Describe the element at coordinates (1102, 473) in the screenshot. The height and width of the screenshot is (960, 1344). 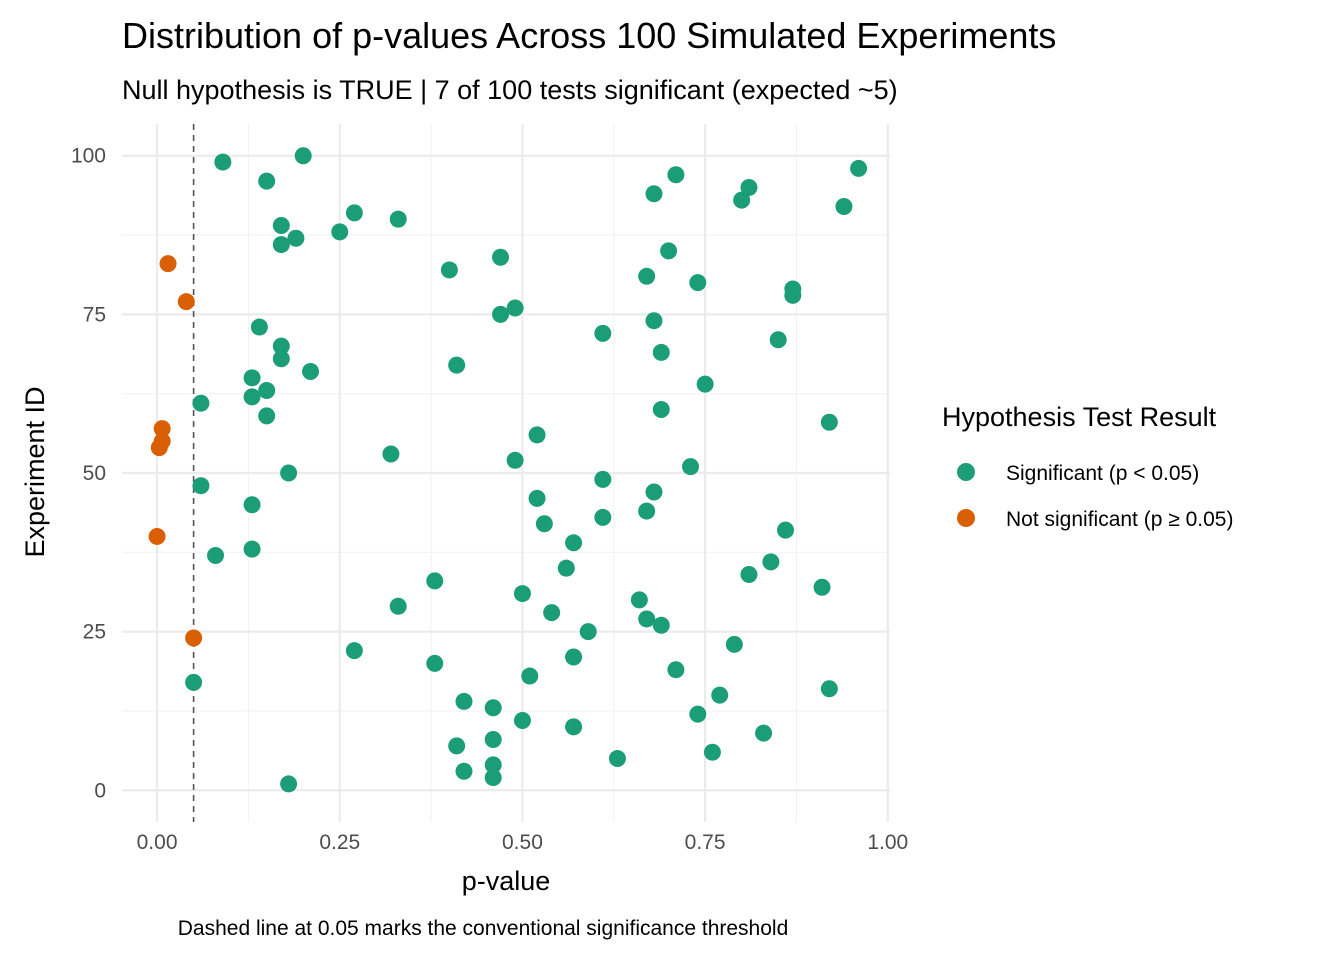
I see `legend-label-significant: Significant (p < 0.05)` at that location.